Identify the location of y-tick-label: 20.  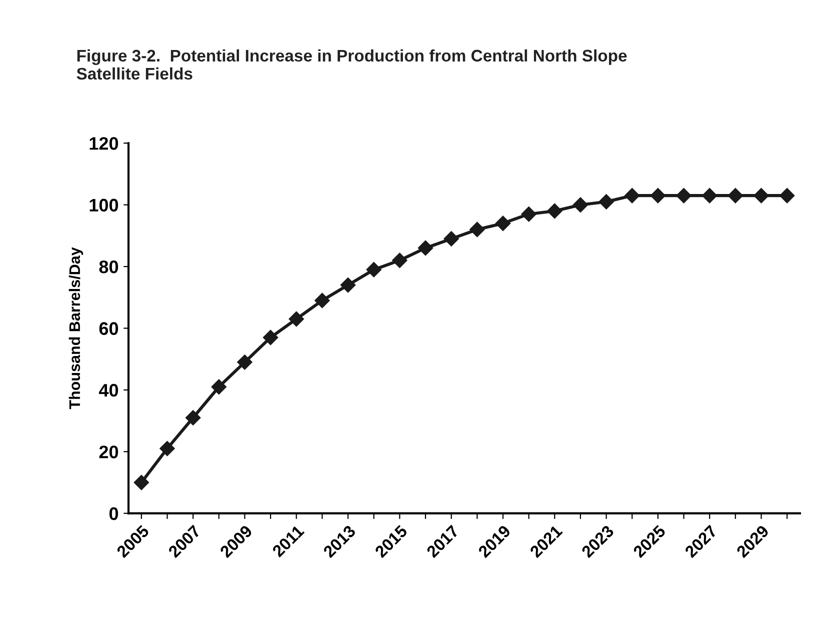
(108, 452).